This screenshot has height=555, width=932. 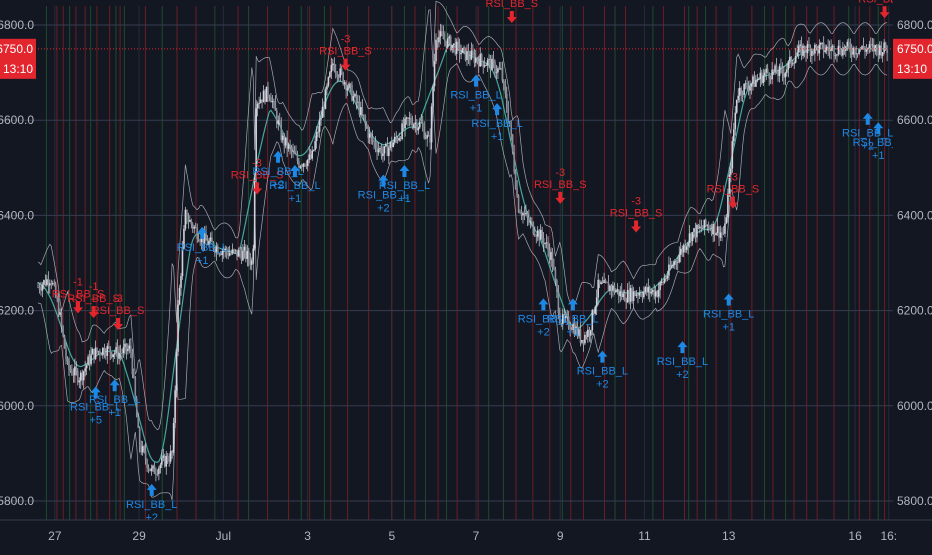 What do you see at coordinates (95, 407) in the screenshot?
I see `signal-label: RSI_BB_L` at bounding box center [95, 407].